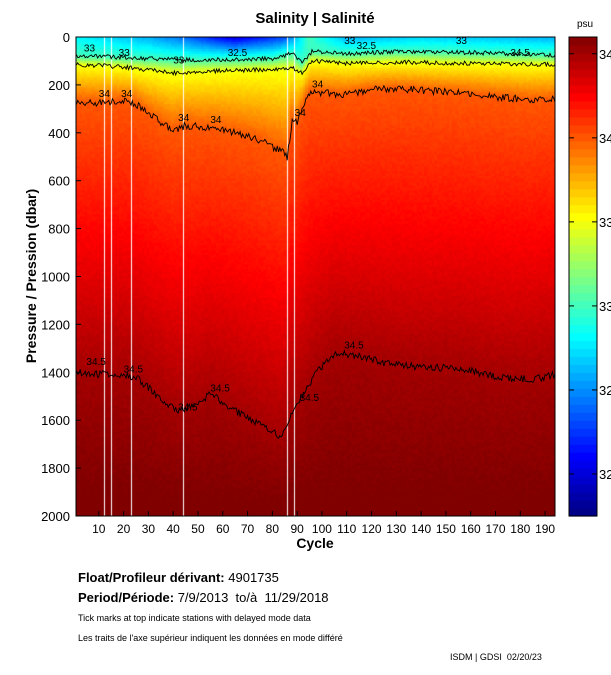 This screenshot has height=675, width=611. What do you see at coordinates (396, 529) in the screenshot?
I see `x-tick-label: 130` at bounding box center [396, 529].